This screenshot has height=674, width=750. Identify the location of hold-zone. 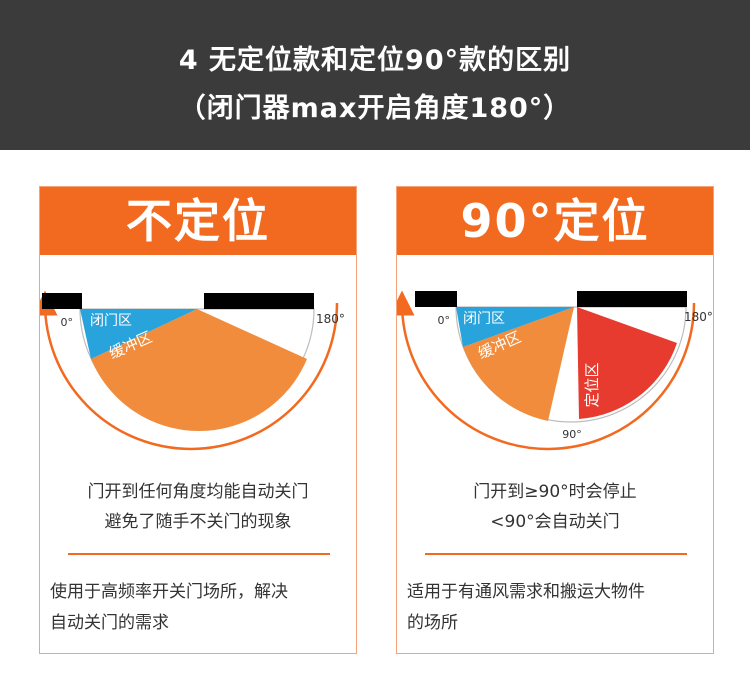
(627, 363).